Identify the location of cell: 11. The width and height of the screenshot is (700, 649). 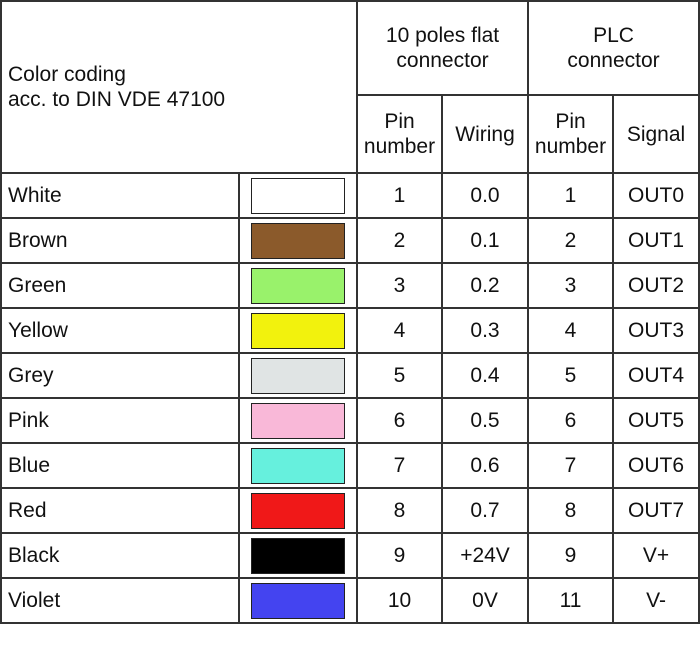
(571, 600).